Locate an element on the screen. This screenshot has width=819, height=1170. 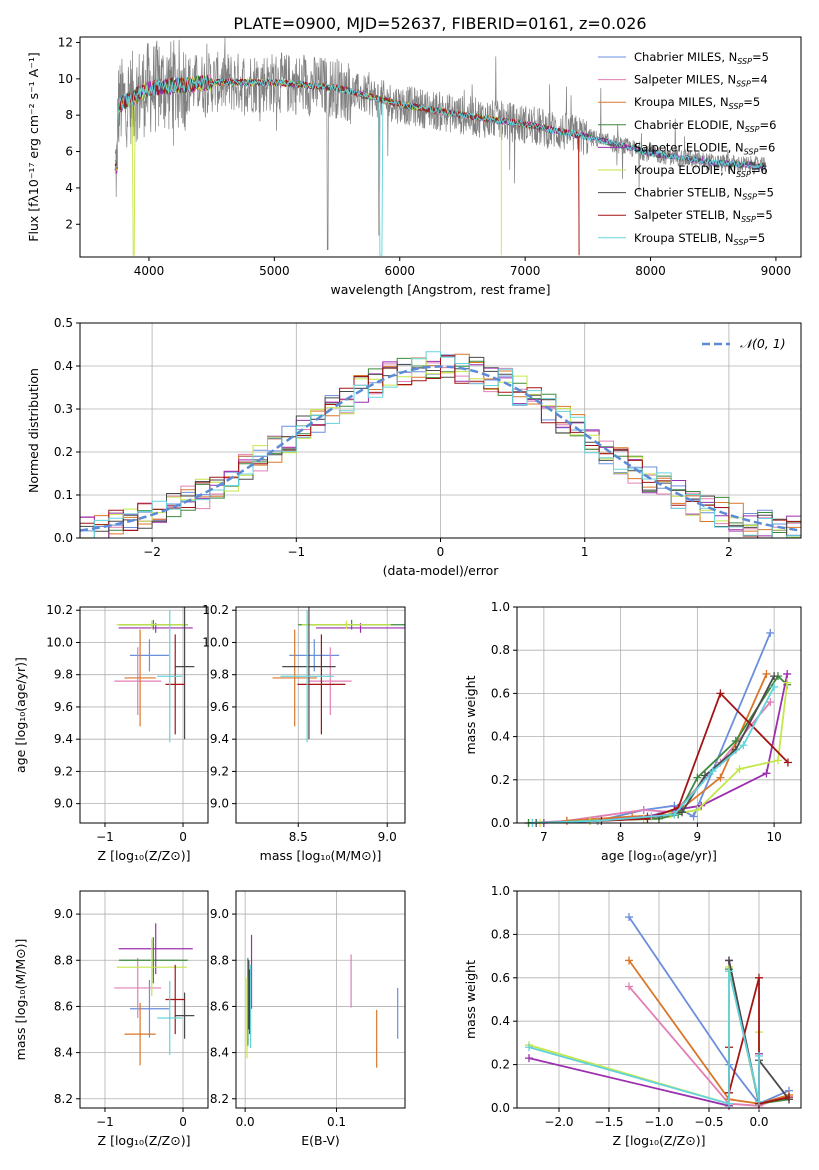
legend-text: Salpeter ELODIE, N is located at coordinates (689, 147).